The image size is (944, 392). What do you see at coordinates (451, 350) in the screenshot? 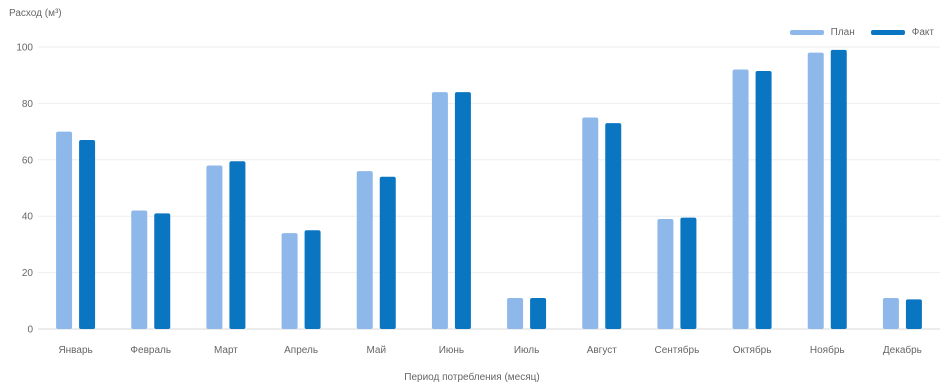
I see `x-tick-label: Июнь` at bounding box center [451, 350].